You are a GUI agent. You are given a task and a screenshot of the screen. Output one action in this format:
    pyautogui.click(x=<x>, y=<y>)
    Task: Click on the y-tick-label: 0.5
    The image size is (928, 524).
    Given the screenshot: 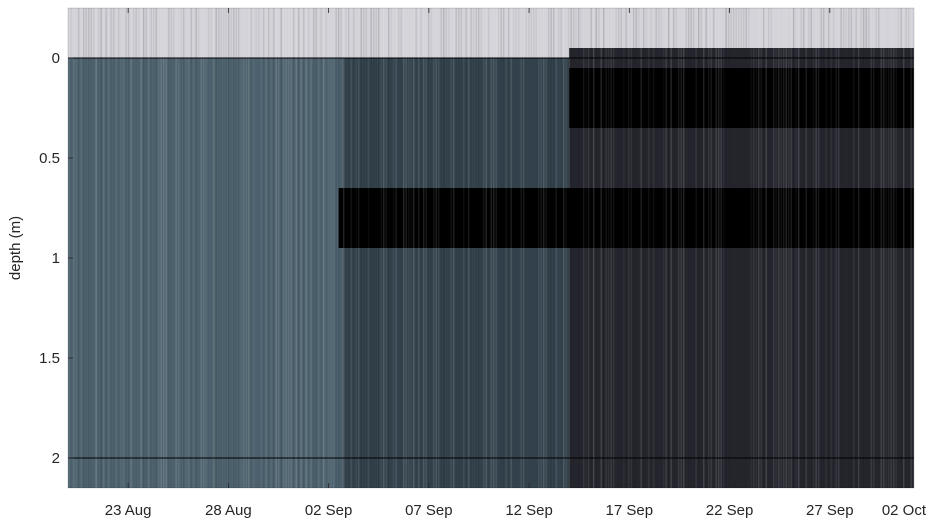 What is the action you would take?
    pyautogui.click(x=49, y=158)
    